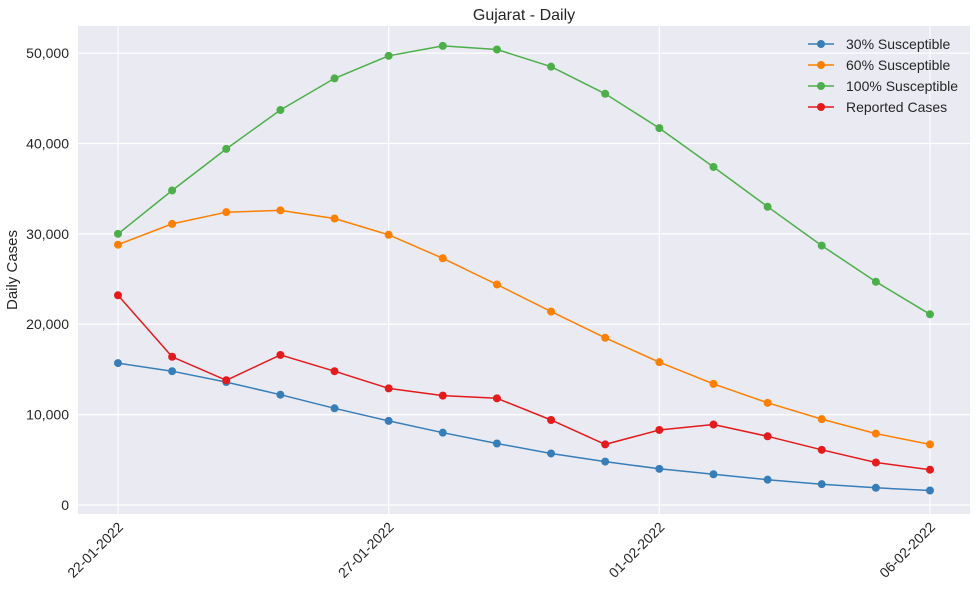  What do you see at coordinates (636, 550) in the screenshot?
I see `x-tick-label: 01-02-2022` at bounding box center [636, 550].